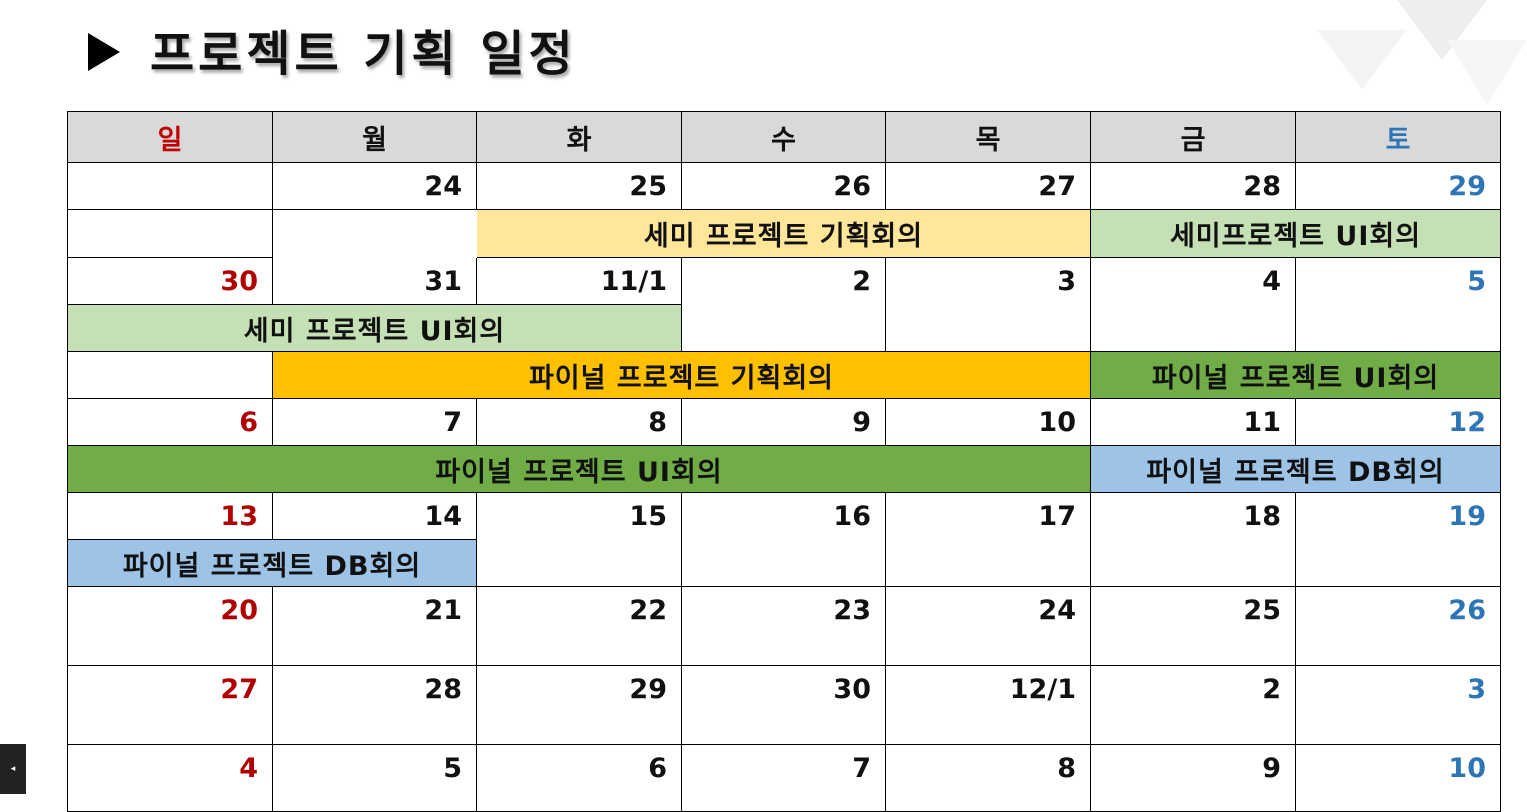  Describe the element at coordinates (170, 516) in the screenshot. I see `date-cell: 13` at that location.